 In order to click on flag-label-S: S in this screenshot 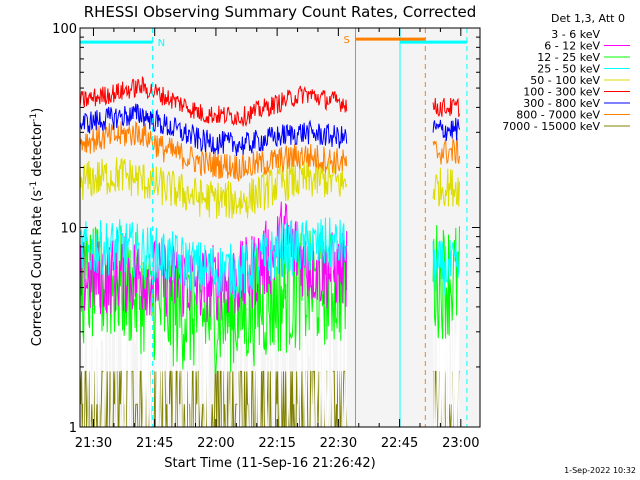, I will do `click(347, 40)`.